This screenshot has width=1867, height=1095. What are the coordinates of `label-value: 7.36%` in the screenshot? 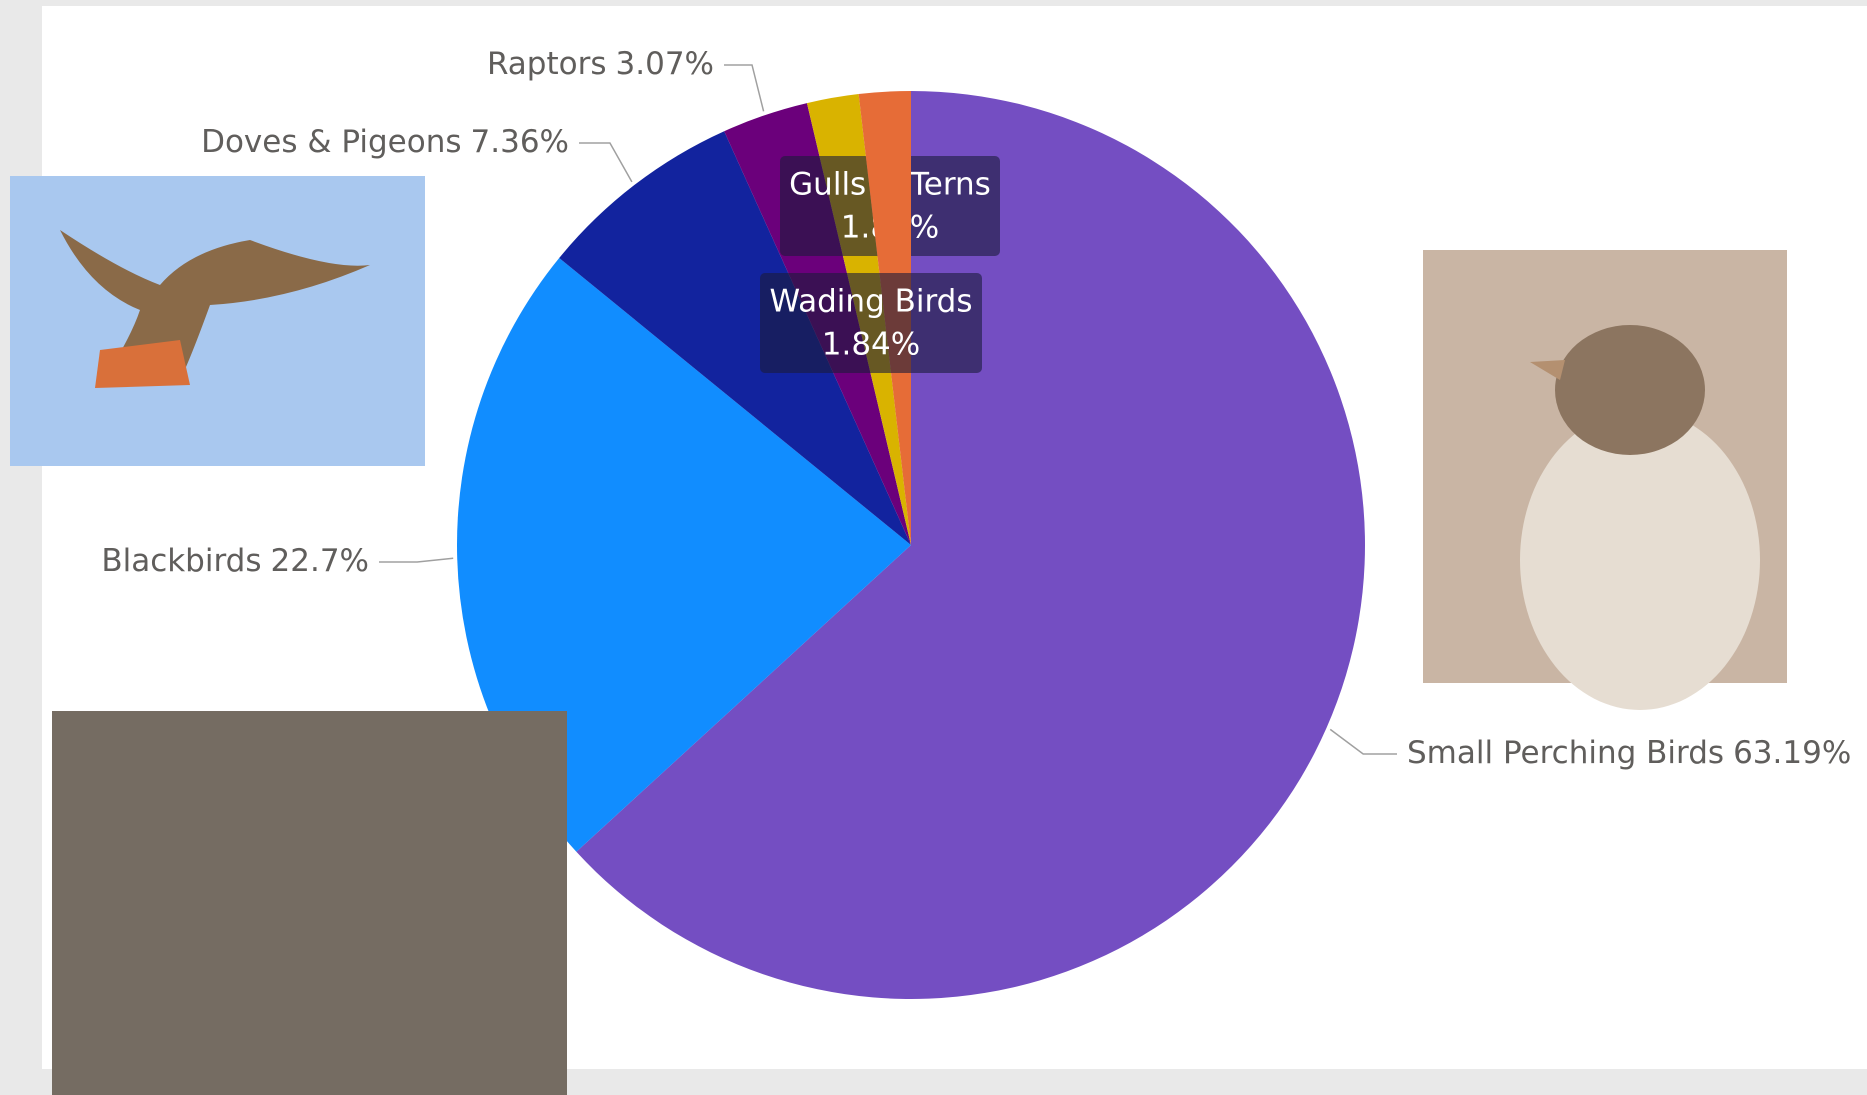 It's located at (520, 142).